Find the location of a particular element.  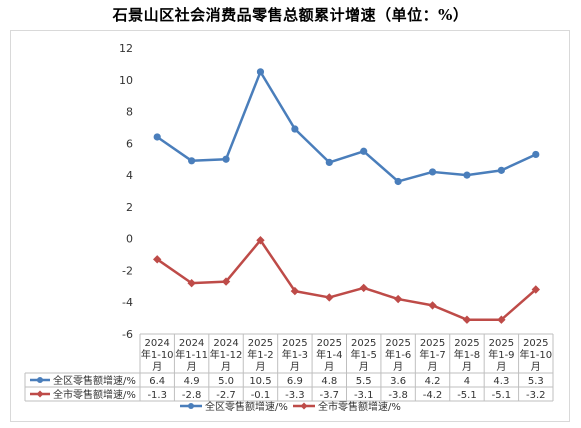

table-cell-value: 6.9 is located at coordinates (295, 381).